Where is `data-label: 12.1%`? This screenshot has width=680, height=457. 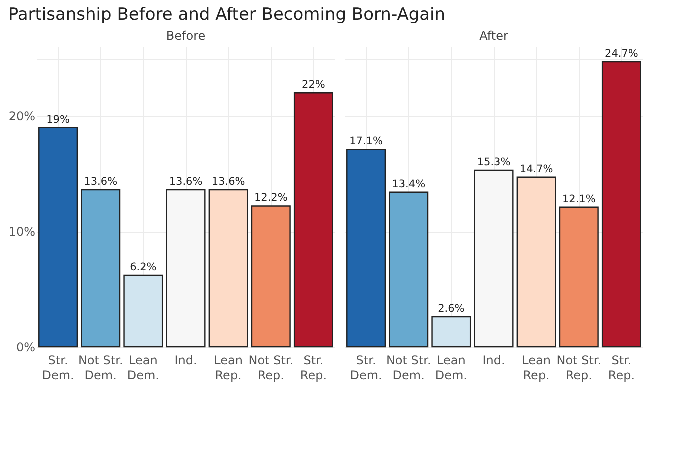
data-label: 12.1% is located at coordinates (579, 199).